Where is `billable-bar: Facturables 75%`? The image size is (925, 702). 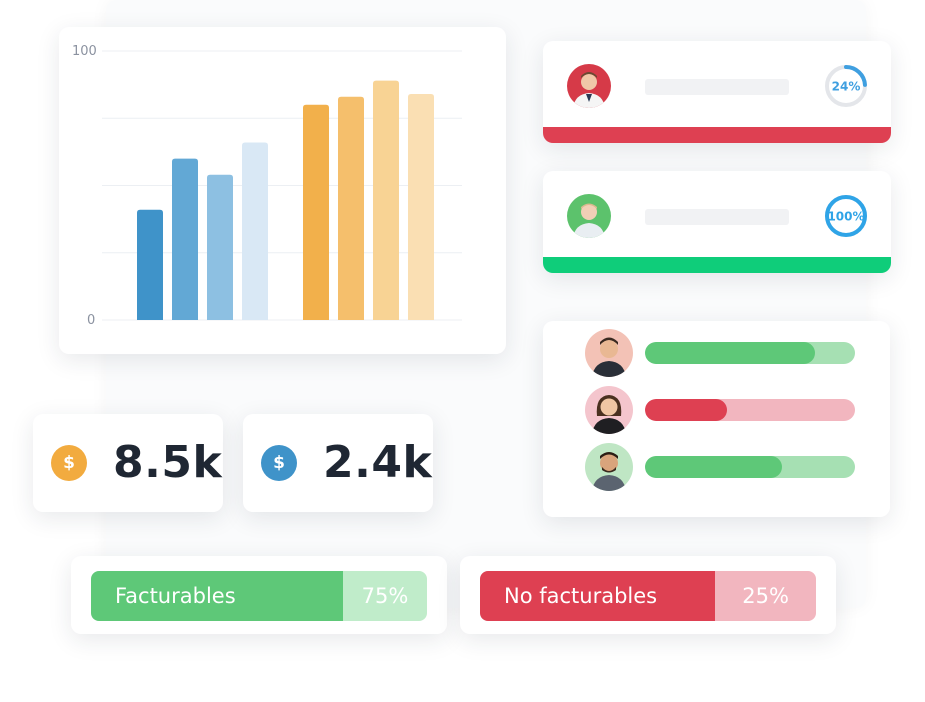 billable-bar: Facturables 75% is located at coordinates (259, 596).